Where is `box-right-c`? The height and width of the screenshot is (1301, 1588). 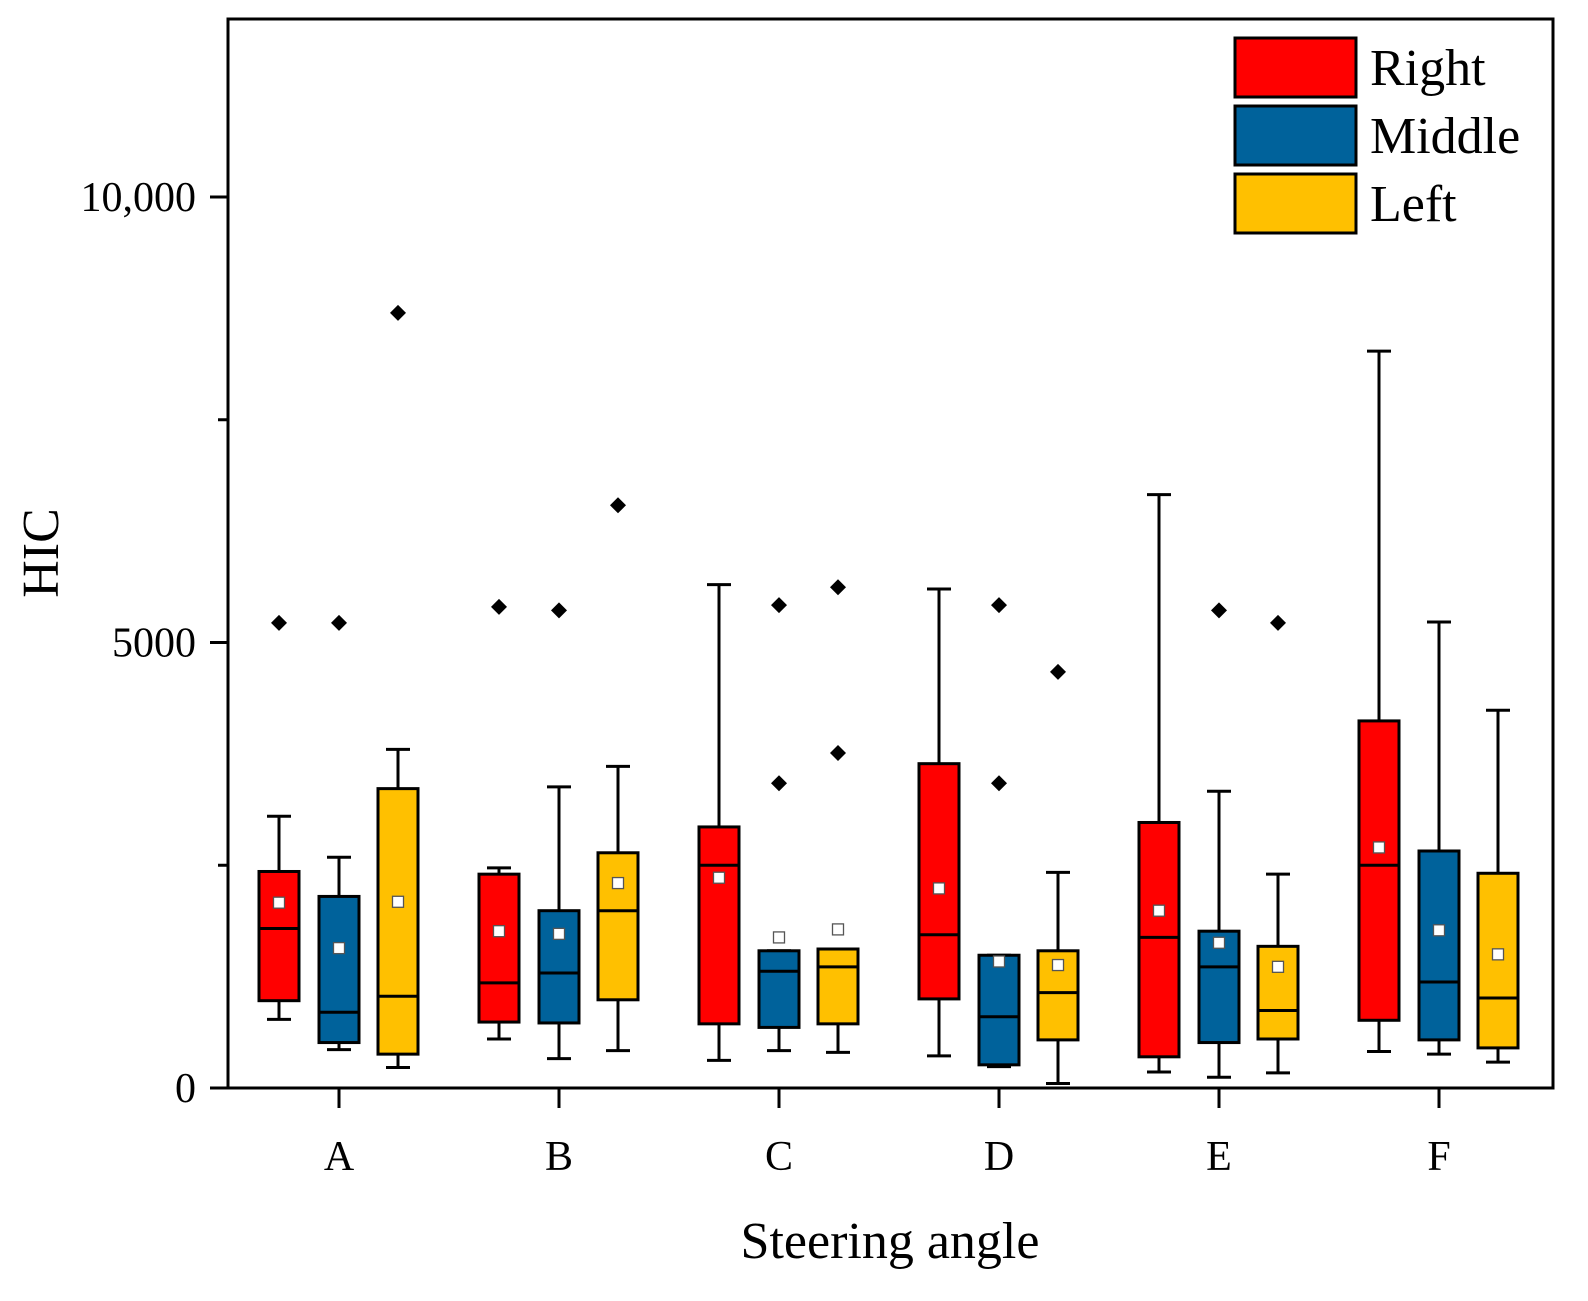
box-right-c is located at coordinates (719, 822).